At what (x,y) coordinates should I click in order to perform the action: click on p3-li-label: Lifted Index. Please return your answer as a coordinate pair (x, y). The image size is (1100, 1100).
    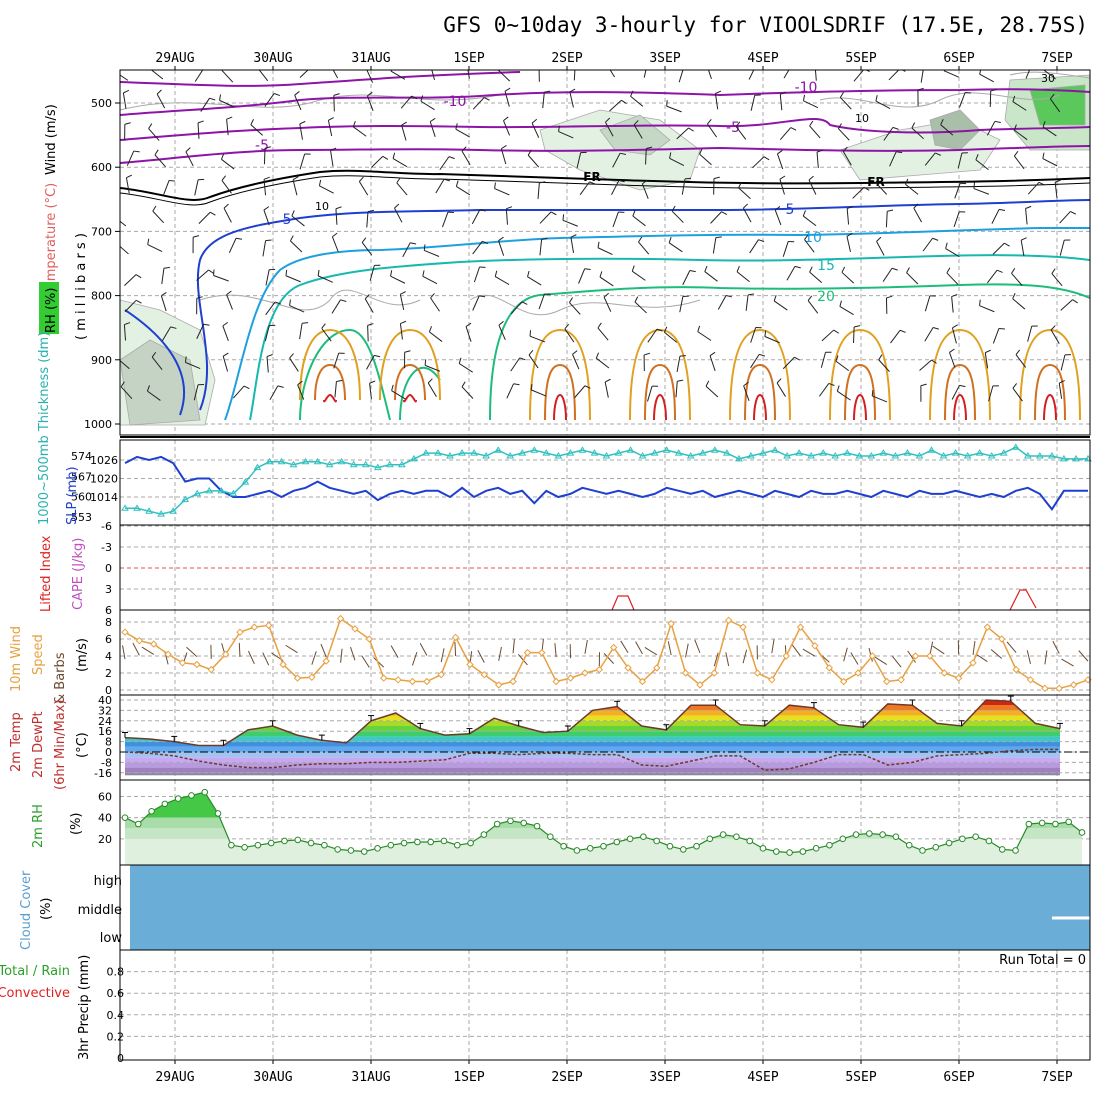
    Looking at the image, I should click on (46, 573).